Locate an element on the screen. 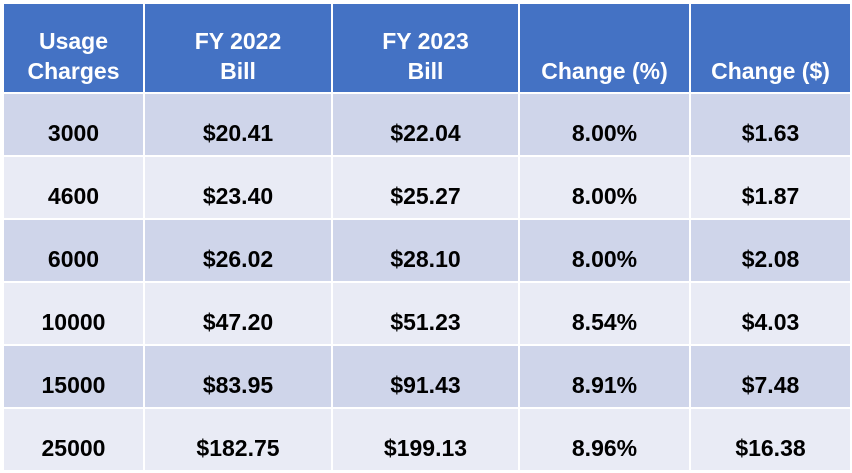  header-fy2022-bill: FY 2022 Bill is located at coordinates (238, 48).